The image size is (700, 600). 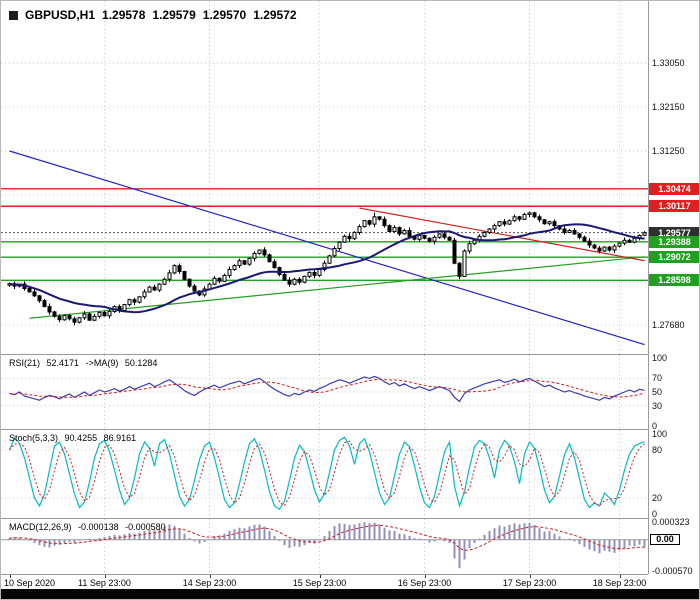 What do you see at coordinates (120, 438) in the screenshot?
I see `stoch-signal-value: 86.9161` at bounding box center [120, 438].